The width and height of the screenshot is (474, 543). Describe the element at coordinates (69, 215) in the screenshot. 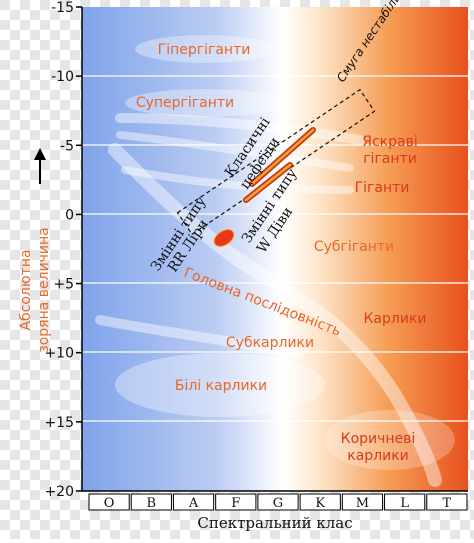

I see `y-tick-label: 0` at that location.